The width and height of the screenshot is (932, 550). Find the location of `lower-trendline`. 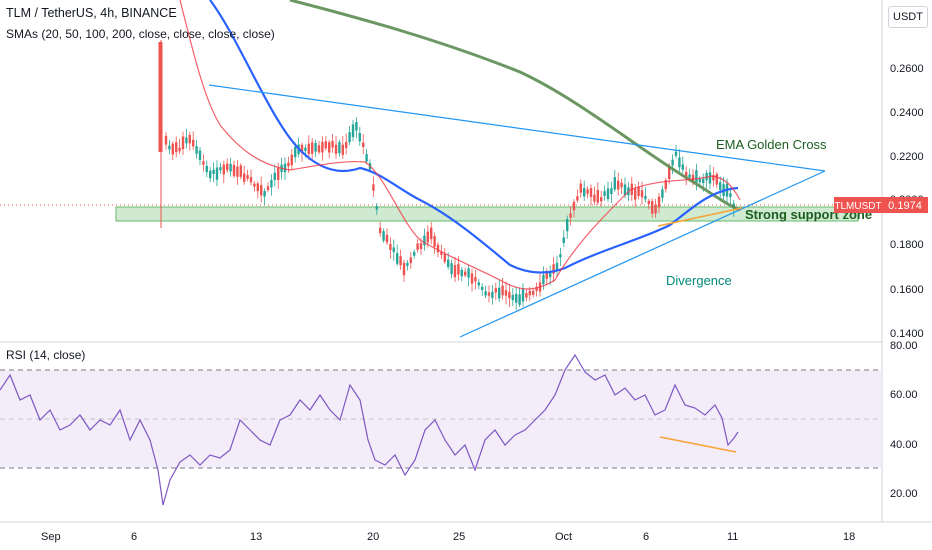

lower-trendline is located at coordinates (642, 254).